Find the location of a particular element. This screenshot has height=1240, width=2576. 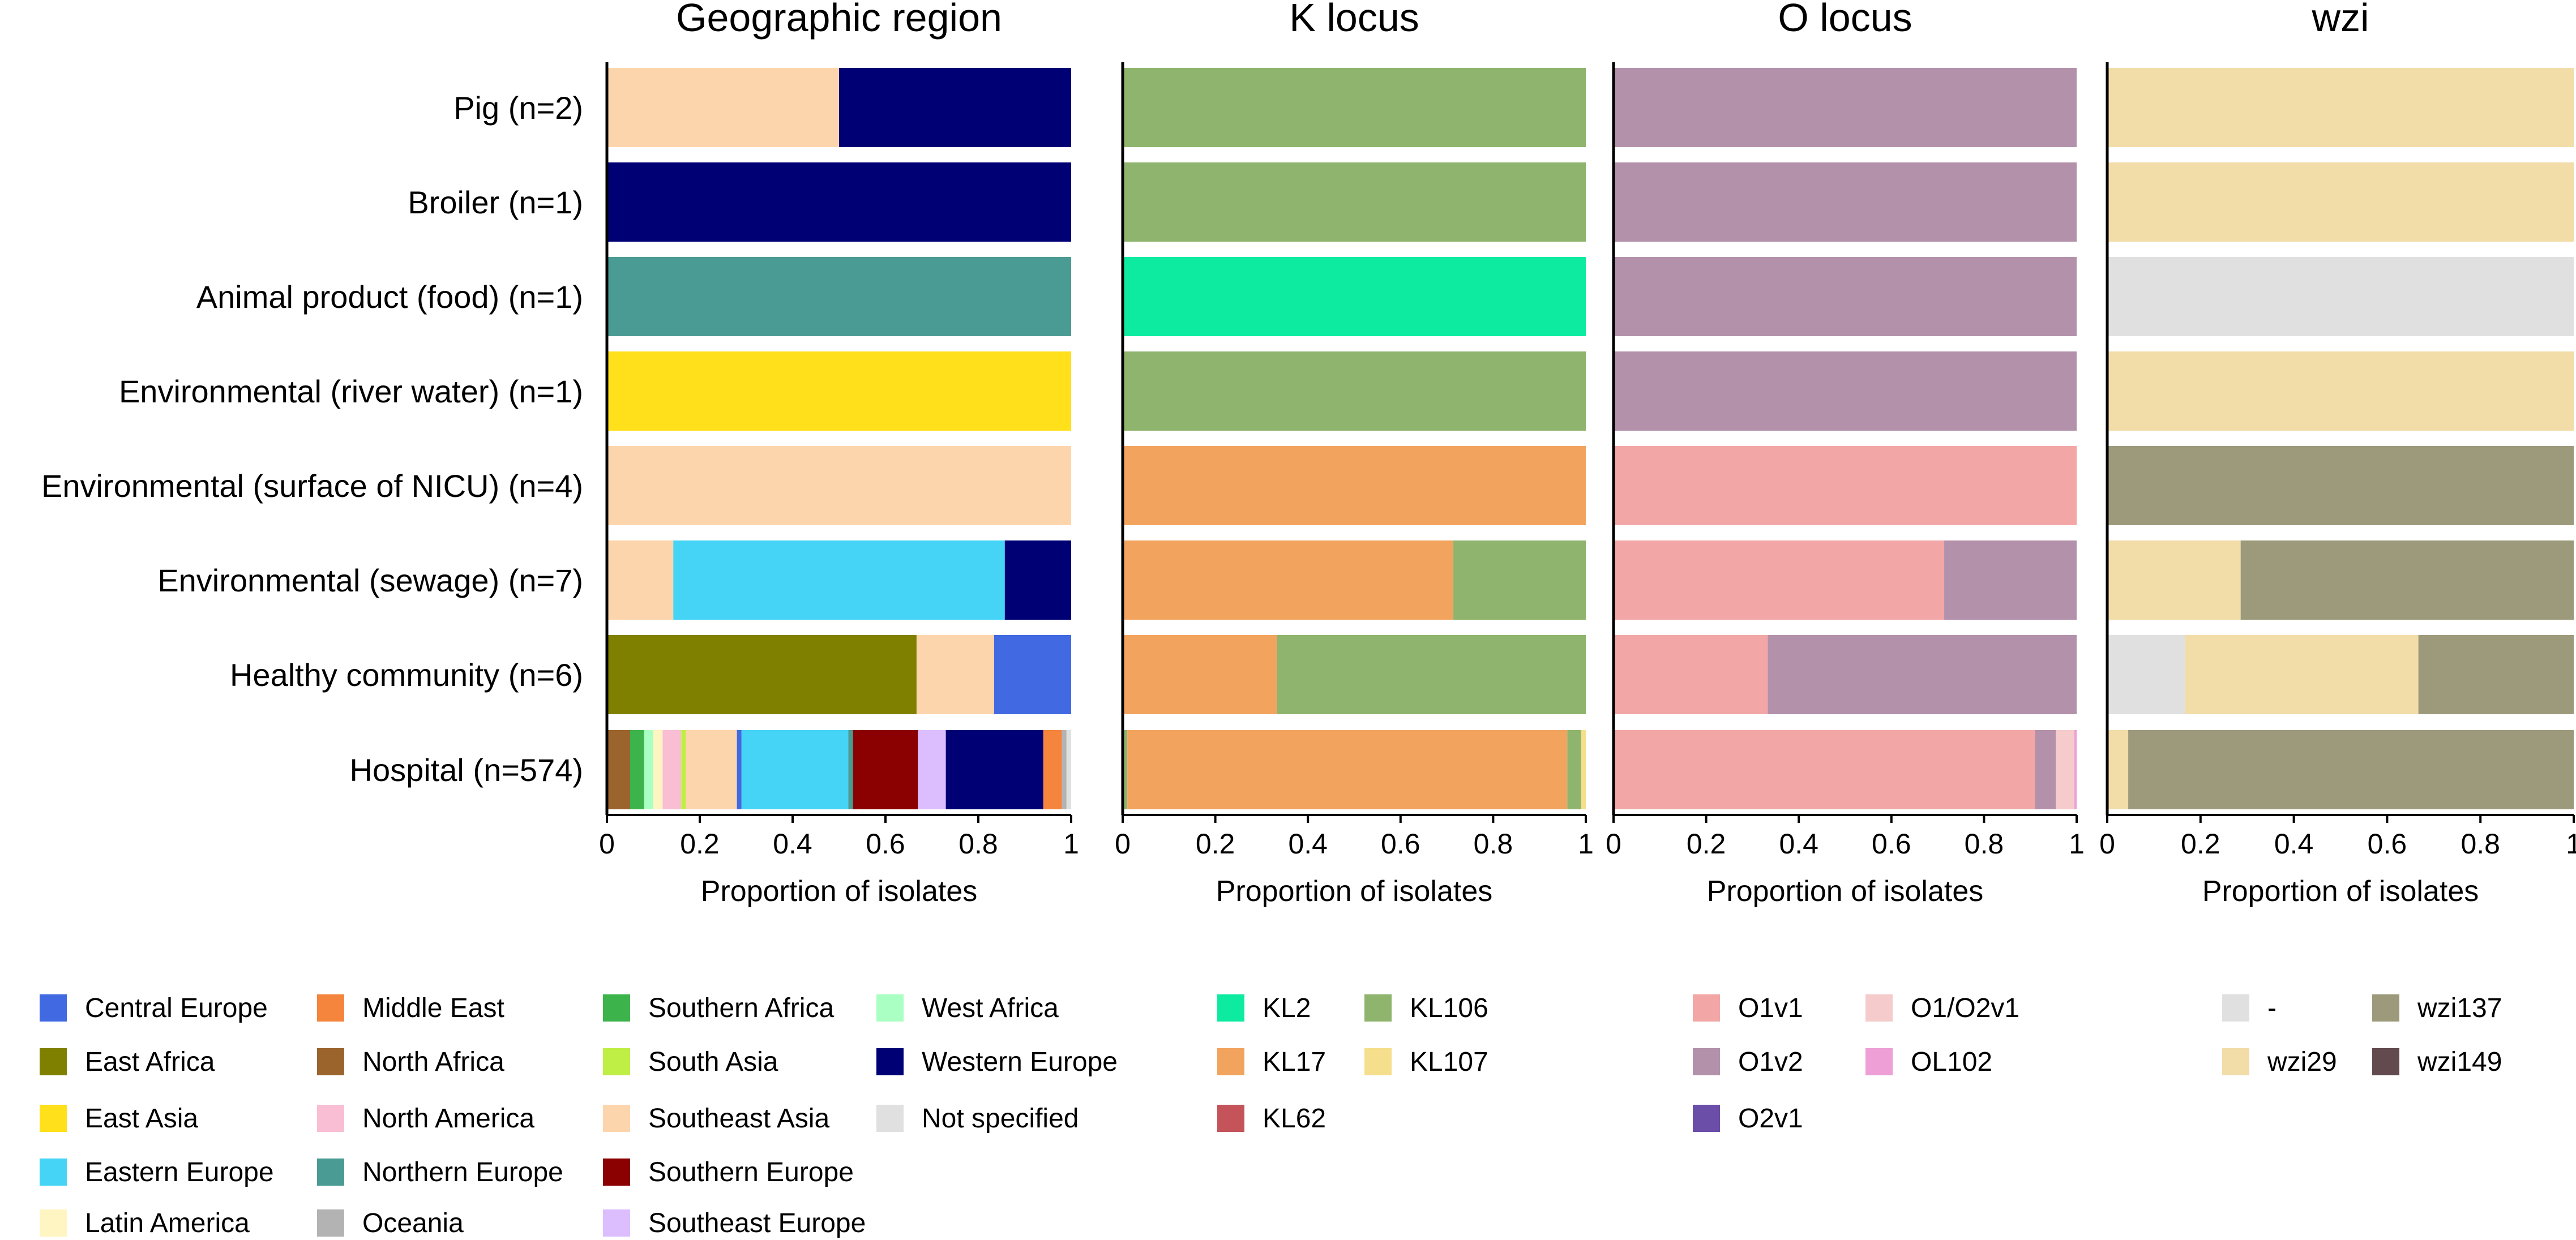

bar-segment-p3-r6-s0 is located at coordinates (2146, 674).